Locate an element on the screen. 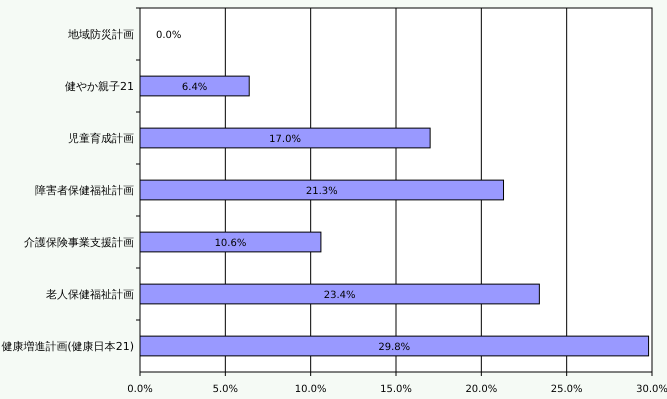 Image resolution: width=667 pixels, height=399 pixels. x-tick-label: 5.0% is located at coordinates (225, 389).